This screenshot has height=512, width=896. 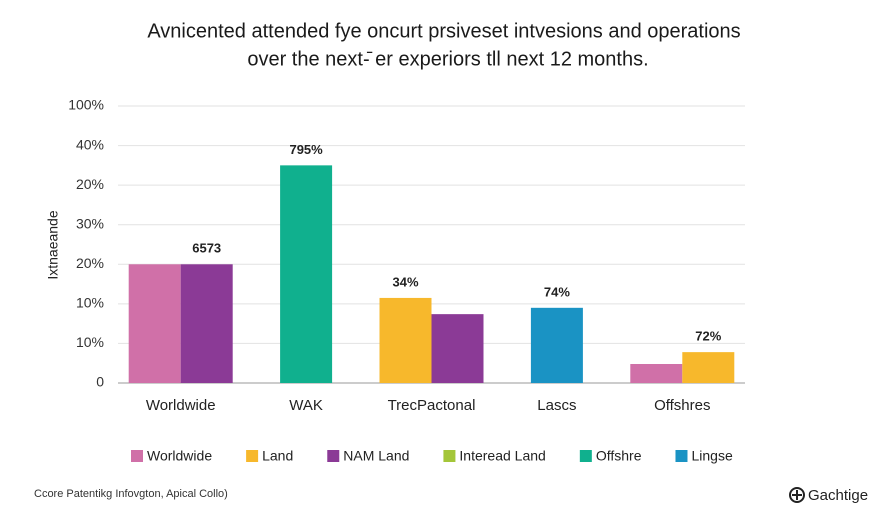 I want to click on legend-label: Interead Land, so click(x=502, y=456).